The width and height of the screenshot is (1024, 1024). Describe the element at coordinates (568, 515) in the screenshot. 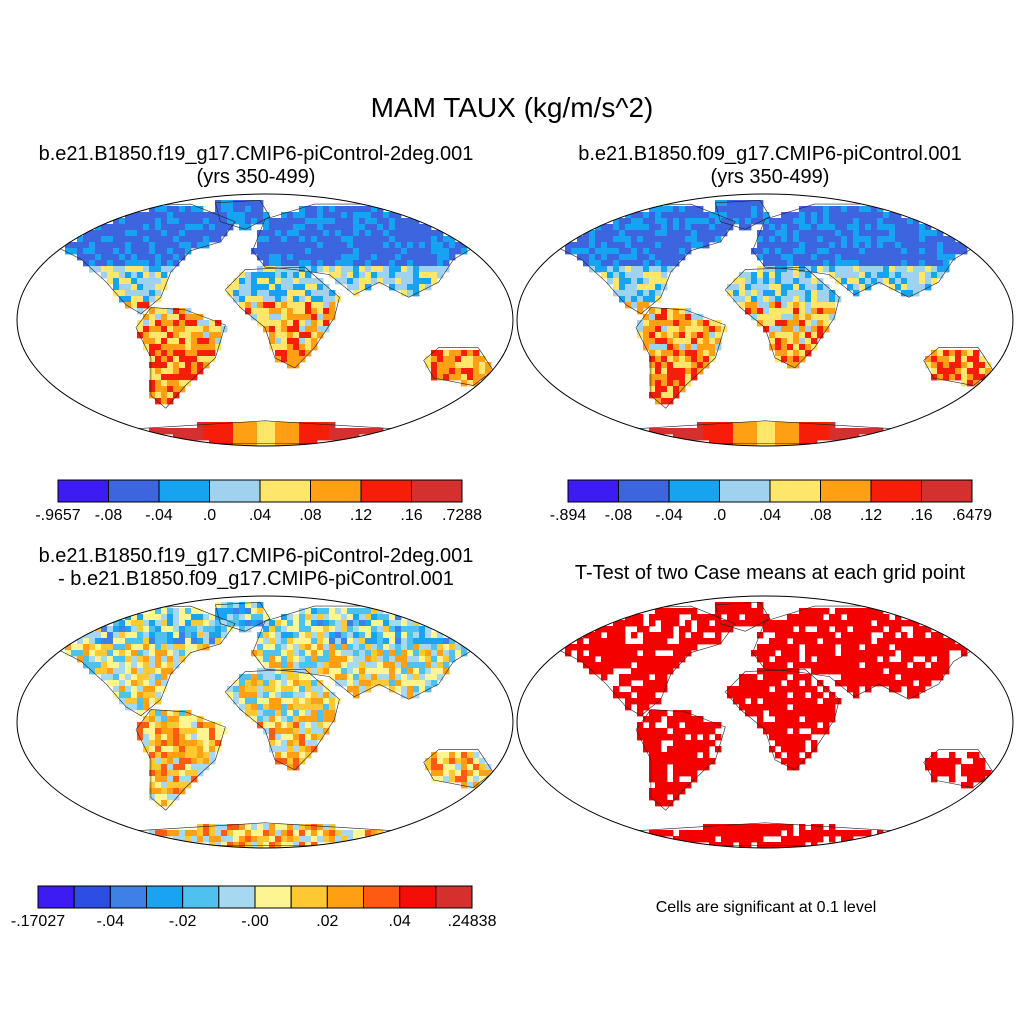

I see `colorbar-label: -.894` at that location.